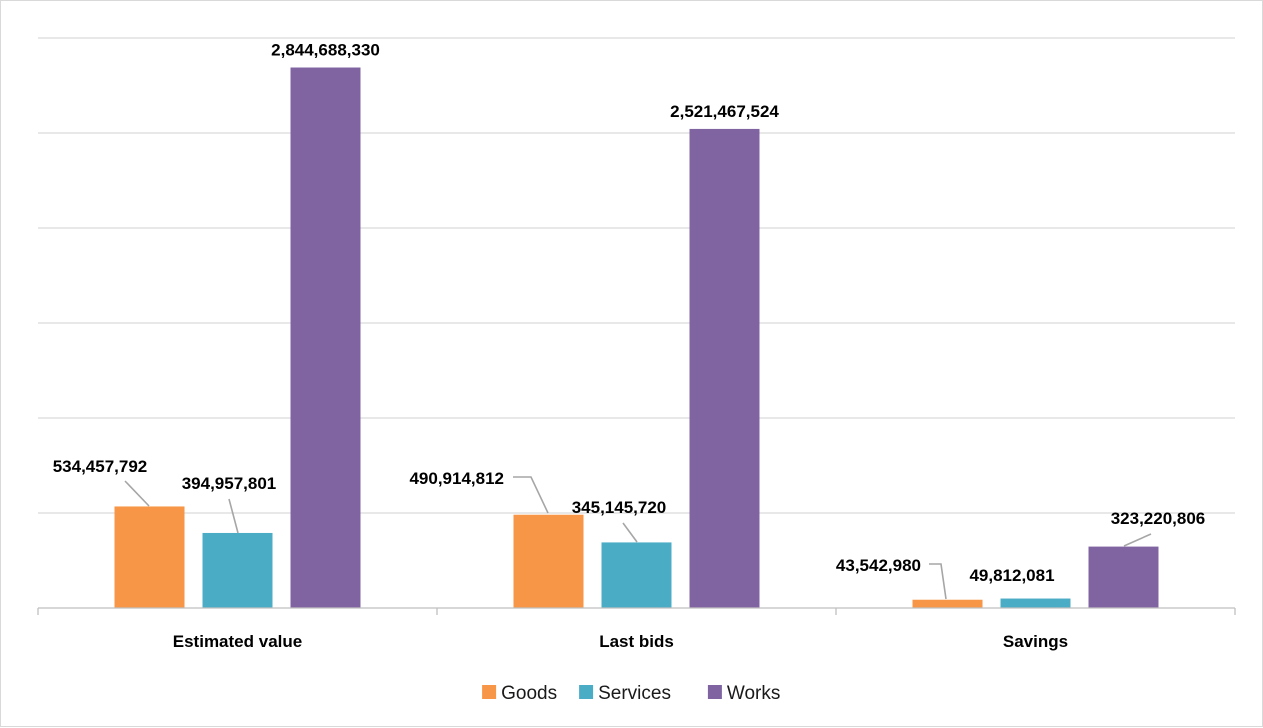 The image size is (1263, 728). What do you see at coordinates (149, 557) in the screenshot?
I see `bar-goods-estimated-value` at bounding box center [149, 557].